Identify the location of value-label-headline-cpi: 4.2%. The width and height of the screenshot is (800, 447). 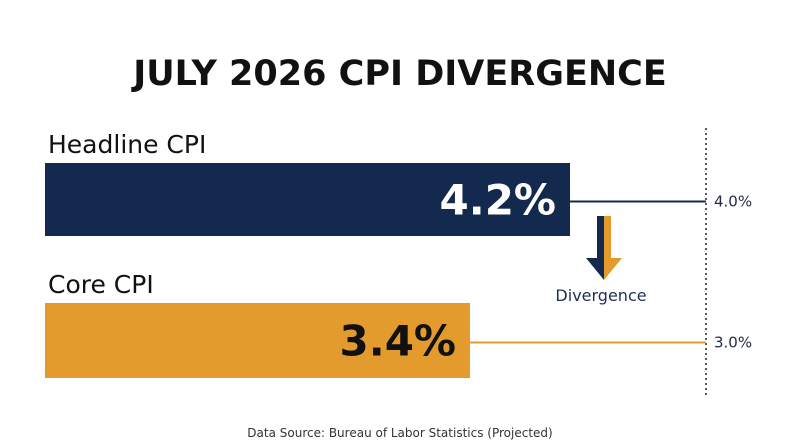
(498, 200).